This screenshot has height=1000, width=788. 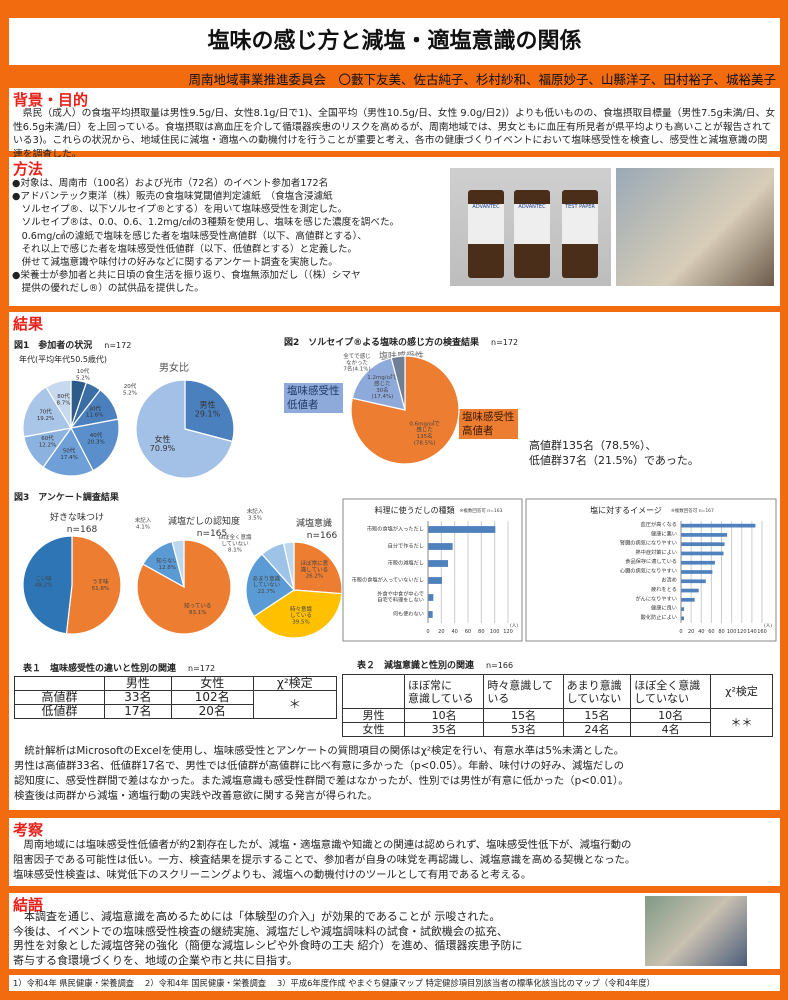 What do you see at coordinates (267, 584) in the screenshot?
I see `pie-slice-label: あまり意識していない 22.7%` at bounding box center [267, 584].